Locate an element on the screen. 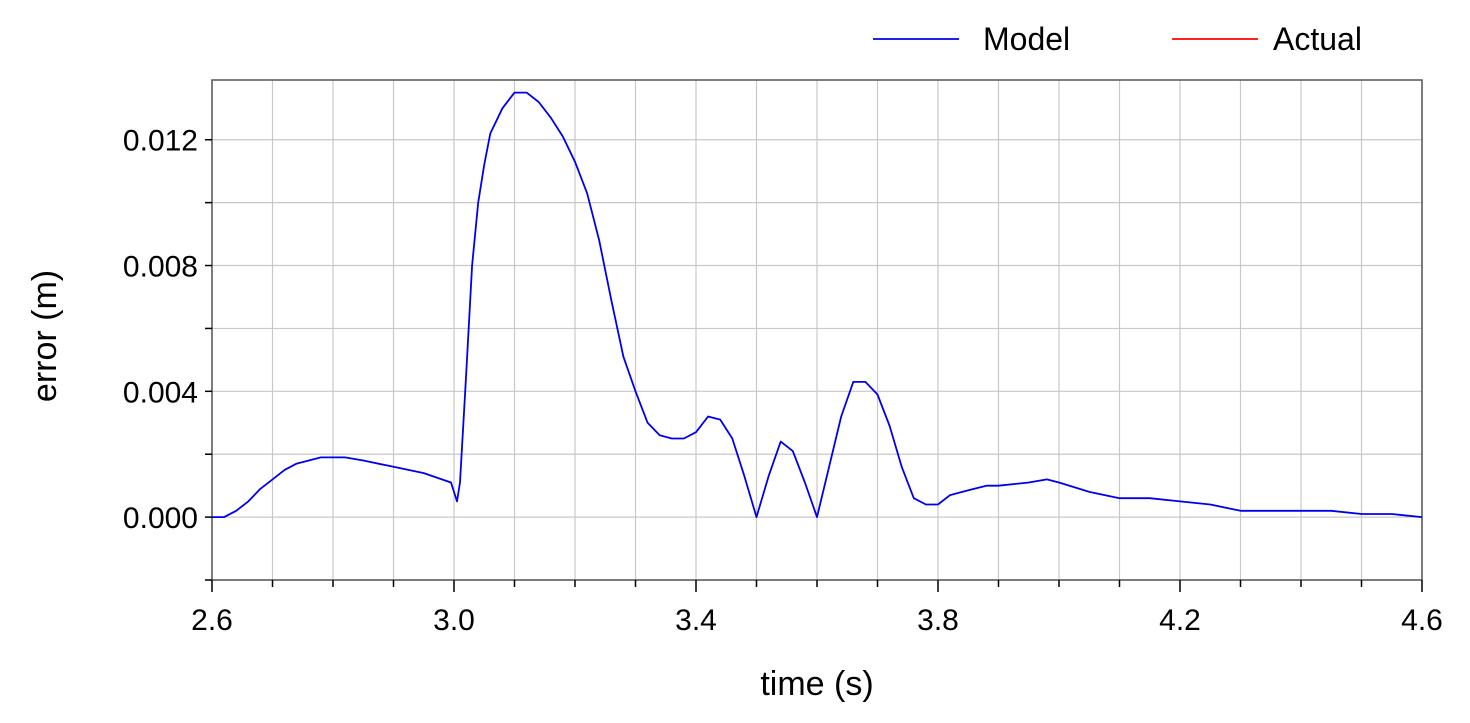 The width and height of the screenshot is (1470, 723). x-tick-label: 3.4 is located at coordinates (696, 620).